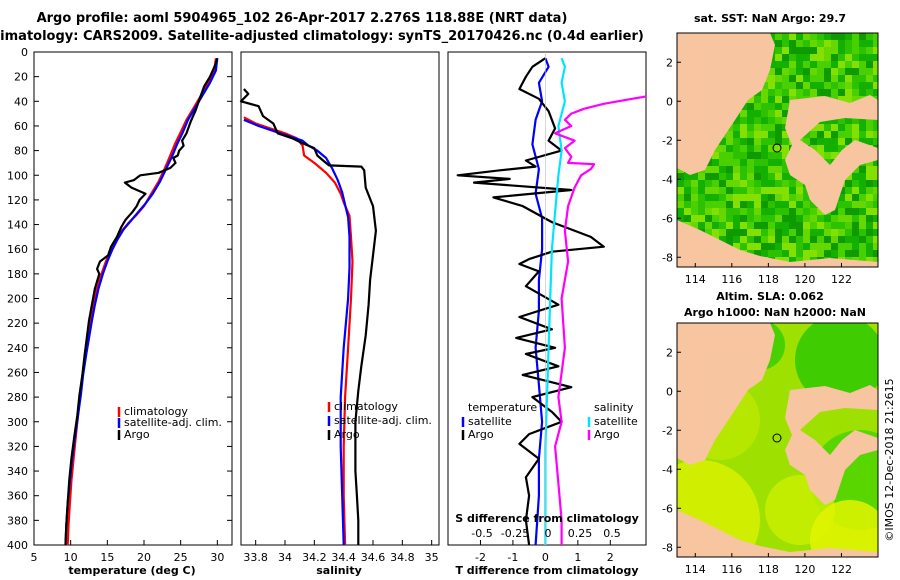  I want to click on sst-map-title: sat. SST: NaN Argo: 29.7, so click(770, 18).